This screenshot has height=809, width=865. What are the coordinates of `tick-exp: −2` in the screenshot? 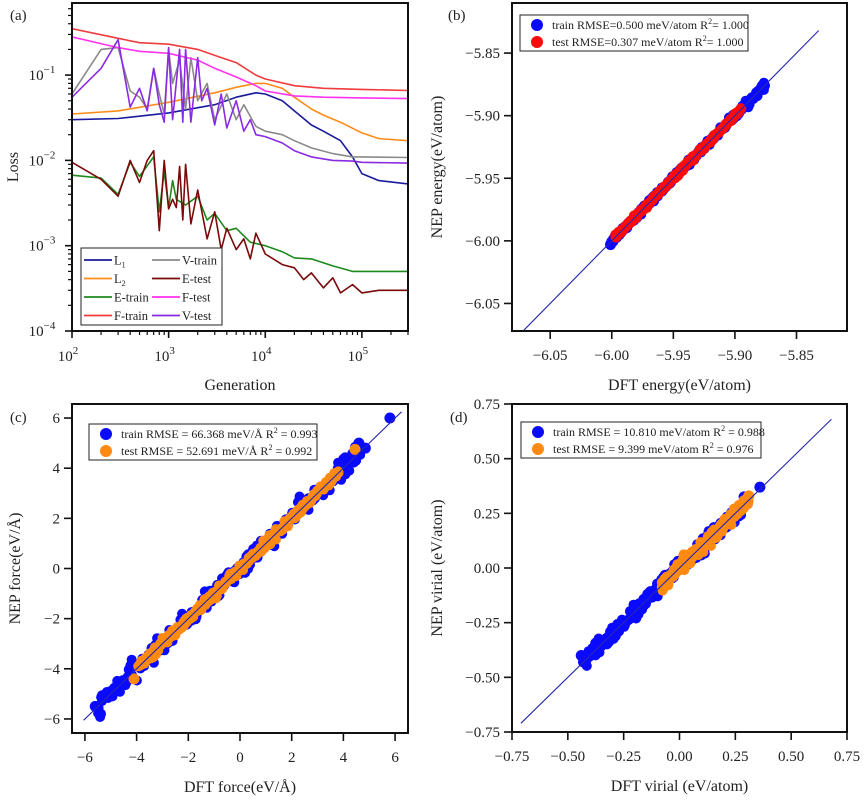 It's located at (50, 155).